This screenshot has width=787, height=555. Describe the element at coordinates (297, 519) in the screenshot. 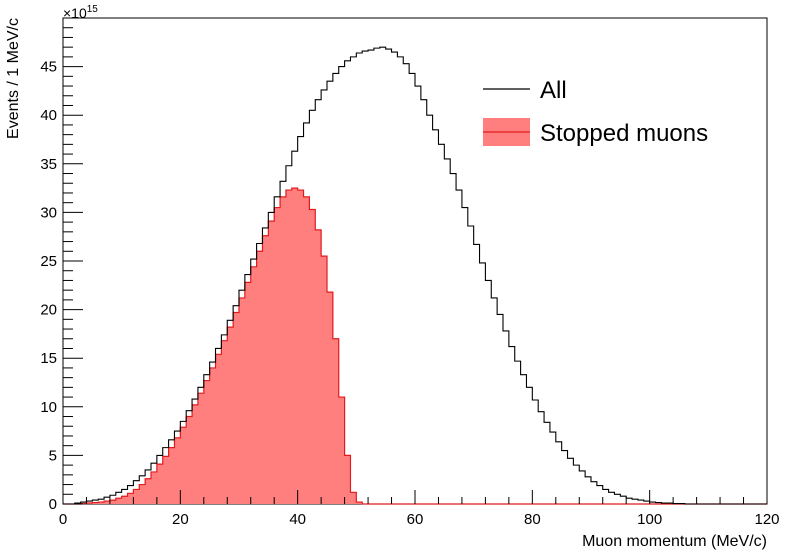

I see `x-tick-label: 40` at that location.